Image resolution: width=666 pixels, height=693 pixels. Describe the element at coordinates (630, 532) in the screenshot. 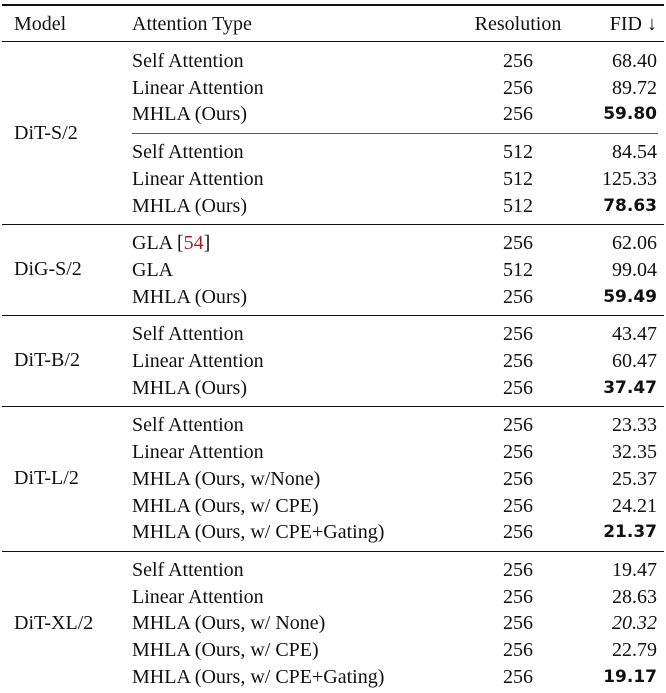

I see `fid-cell: 21.37` at that location.